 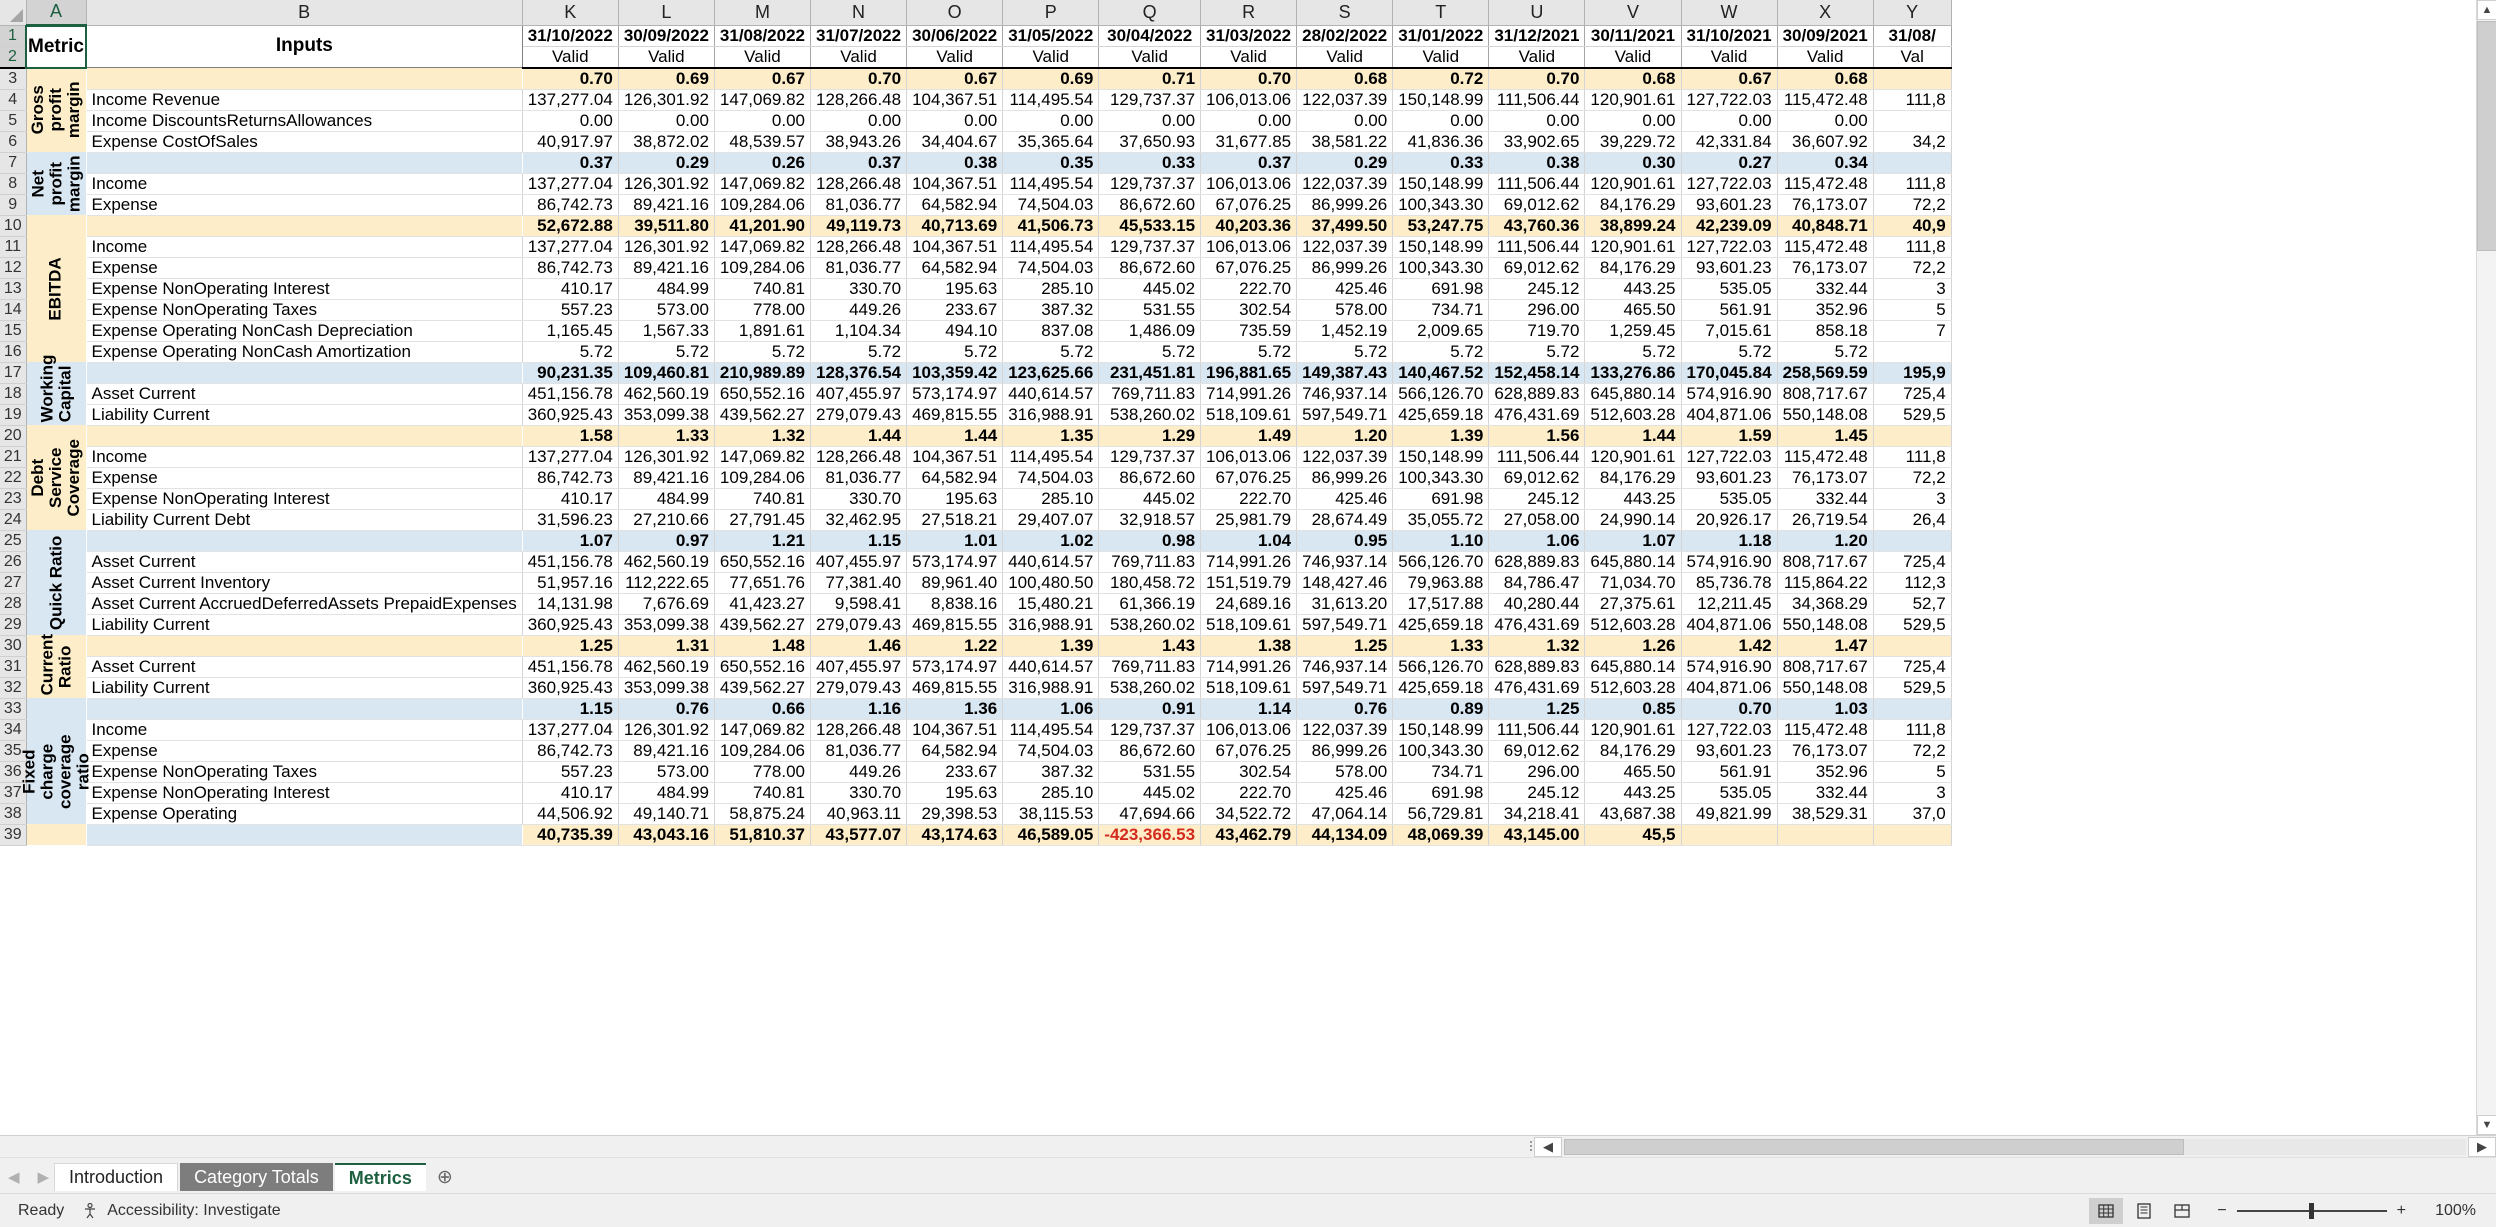 What do you see at coordinates (570, 352) in the screenshot?
I see `data-cell: 5.72` at bounding box center [570, 352].